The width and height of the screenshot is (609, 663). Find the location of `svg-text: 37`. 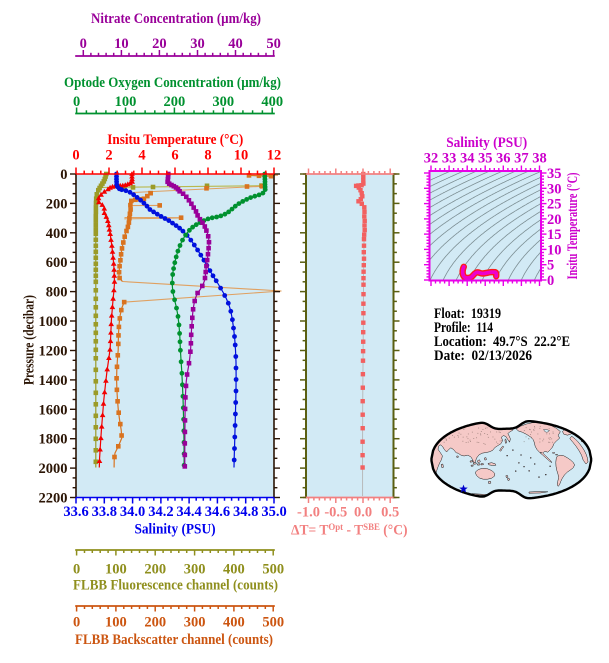

svg-text: 37 is located at coordinates (521, 159).